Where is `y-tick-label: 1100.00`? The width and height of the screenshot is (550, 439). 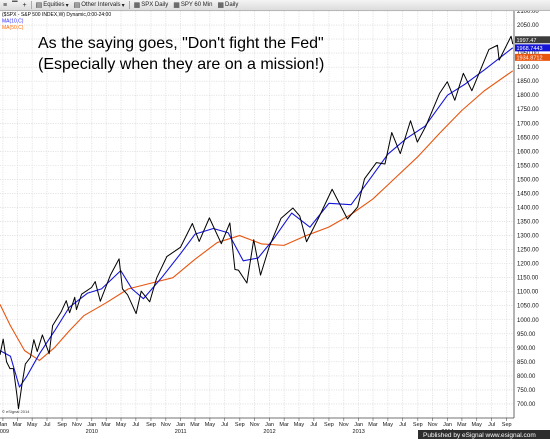
y-tick-label: 1100.00 is located at coordinates (528, 293).